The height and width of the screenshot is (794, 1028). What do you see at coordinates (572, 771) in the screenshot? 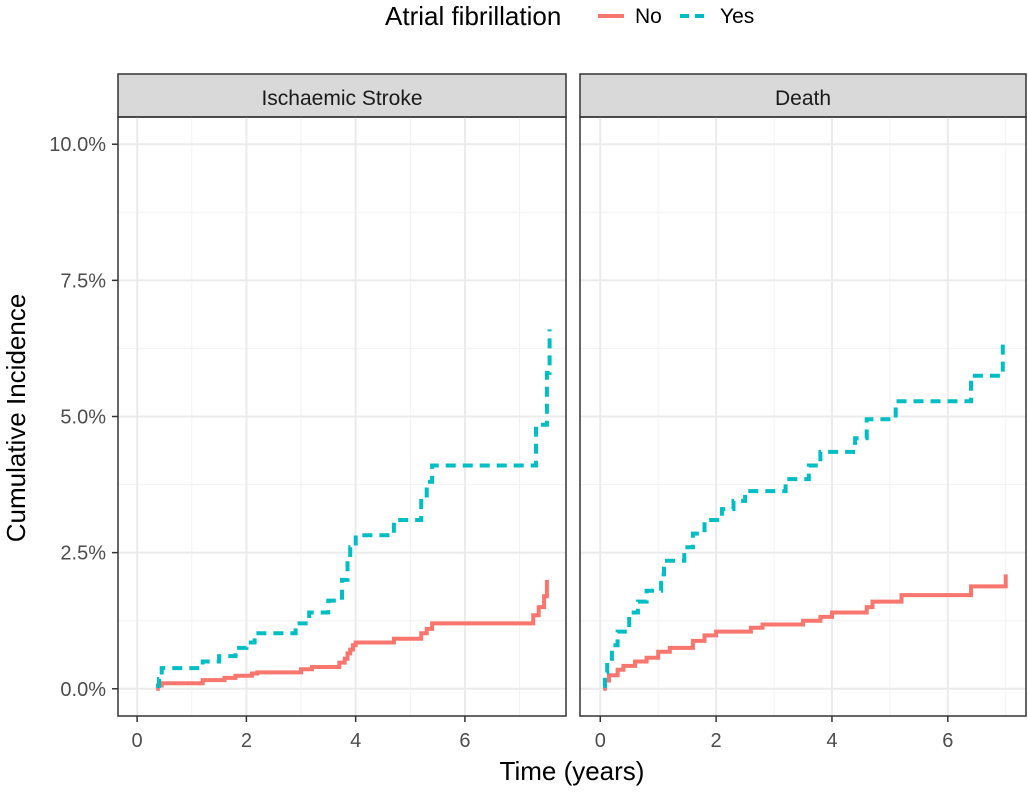
I see `x-axis-title: Time (years)` at bounding box center [572, 771].